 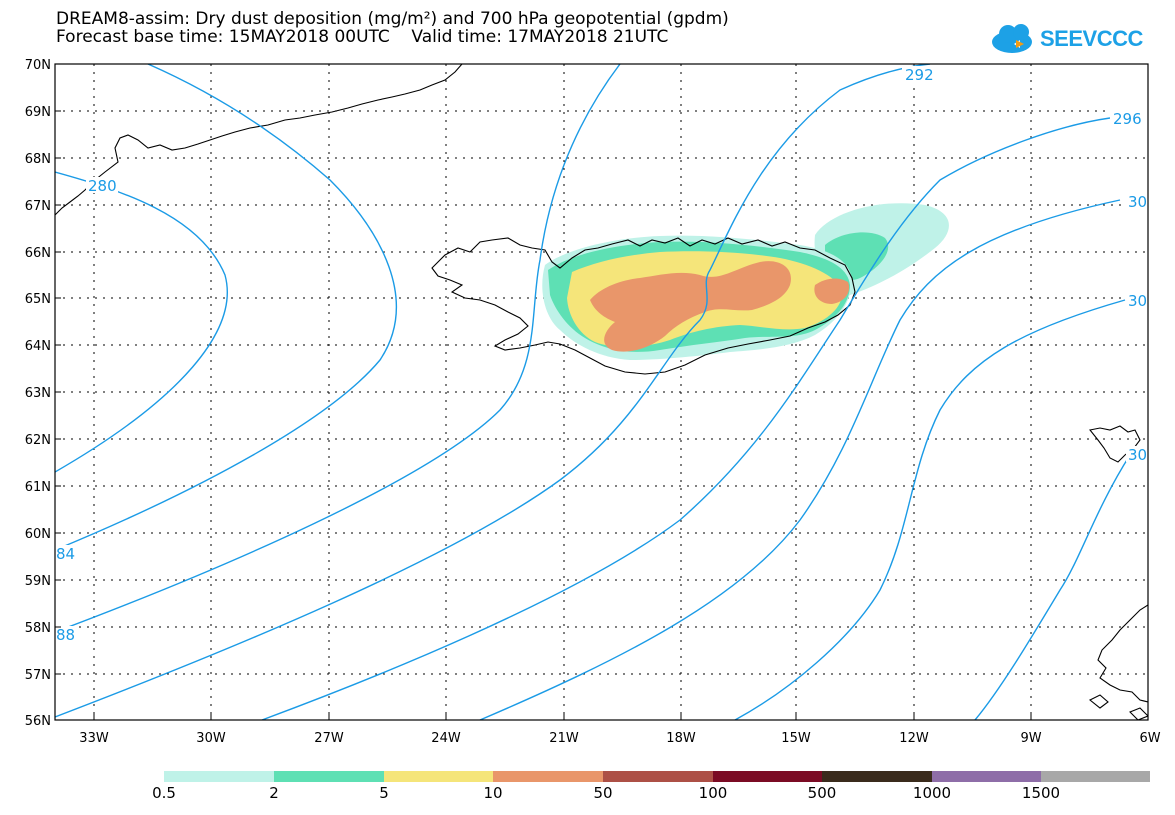 What do you see at coordinates (796, 738) in the screenshot?
I see `lon-label: 15W` at bounding box center [796, 738].